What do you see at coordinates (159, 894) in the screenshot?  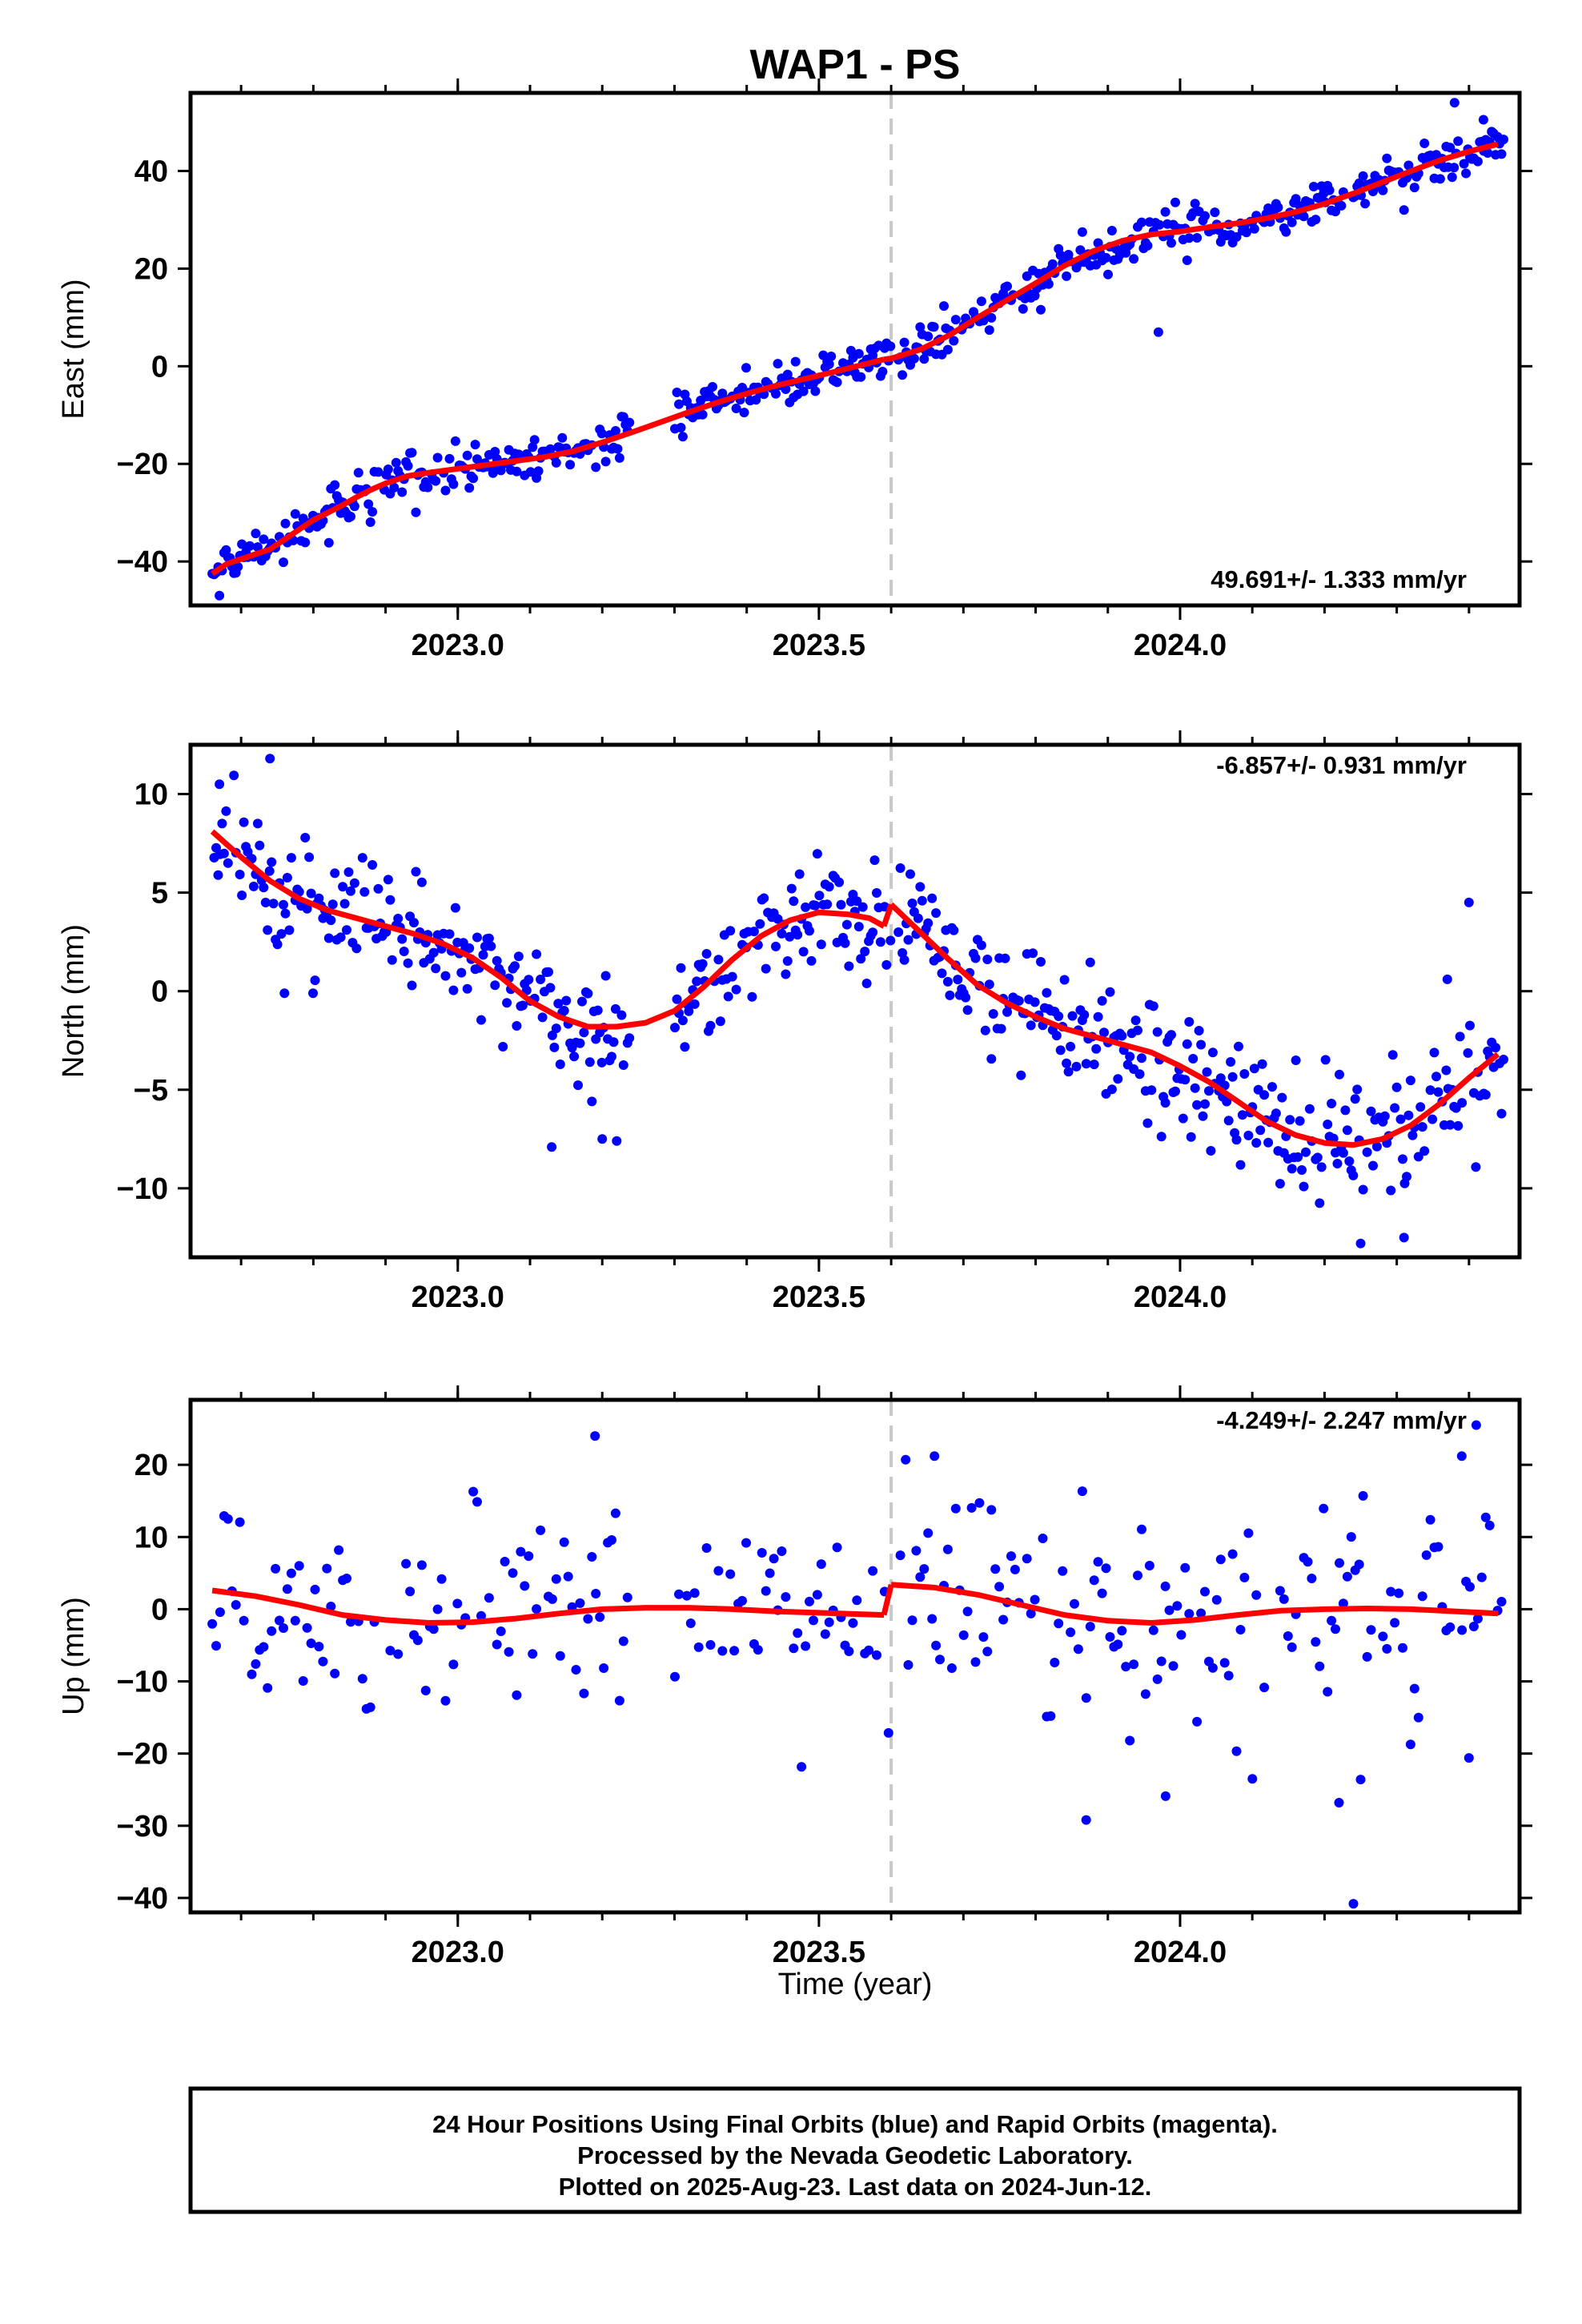 I see `north-y-tick-label: 5` at bounding box center [159, 894].